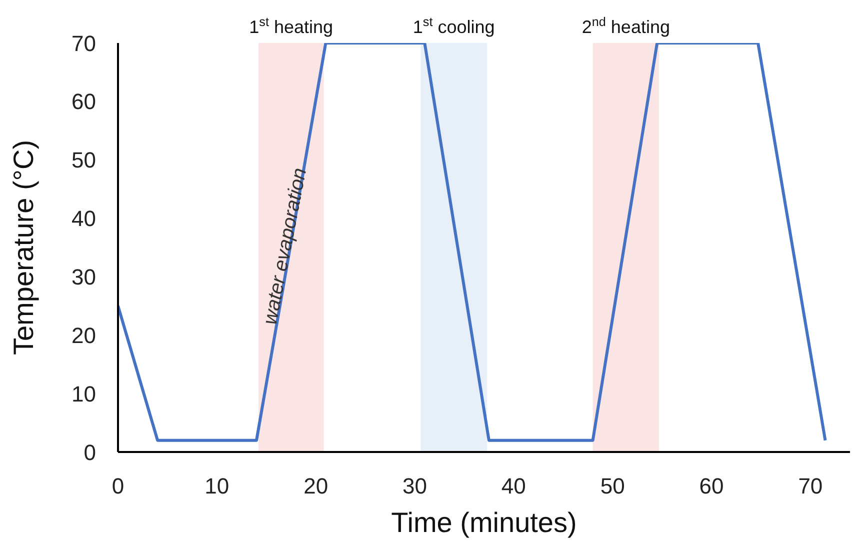 Image resolution: width=854 pixels, height=542 pixels. I want to click on y-tick-label: 70, so click(84, 43).